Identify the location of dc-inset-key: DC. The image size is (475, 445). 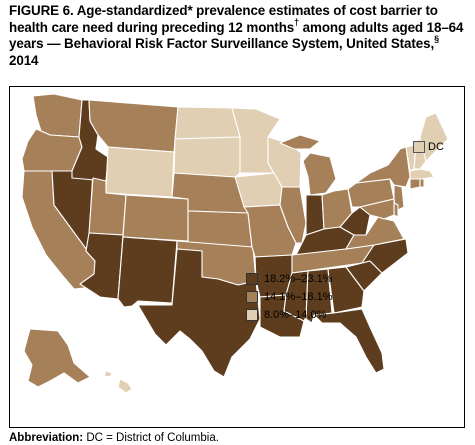
(428, 147).